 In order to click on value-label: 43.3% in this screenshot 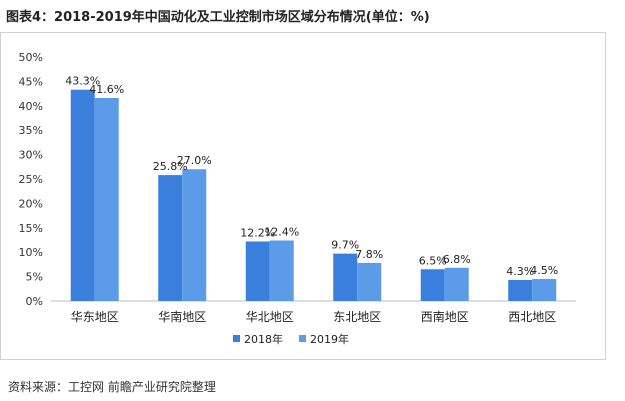, I will do `click(82, 81)`.